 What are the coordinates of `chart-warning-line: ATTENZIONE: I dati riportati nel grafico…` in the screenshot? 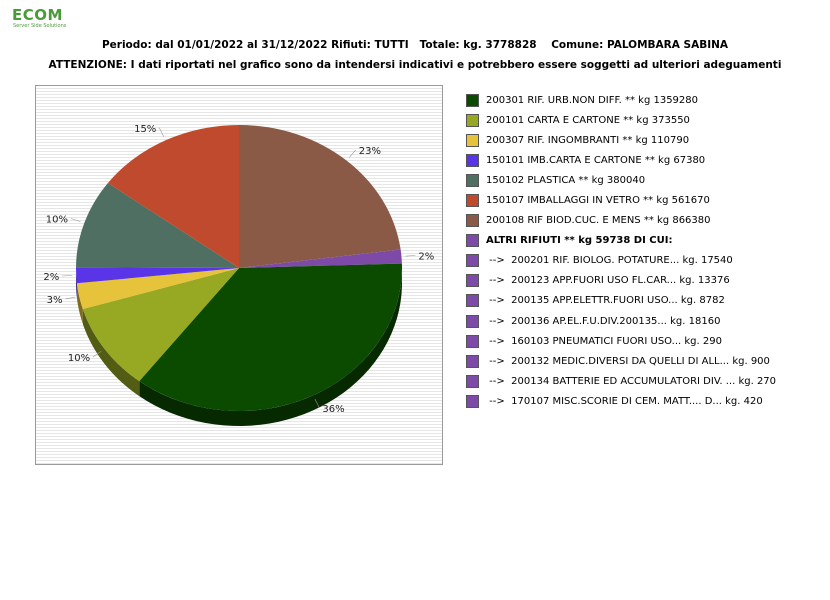 It's located at (415, 65).